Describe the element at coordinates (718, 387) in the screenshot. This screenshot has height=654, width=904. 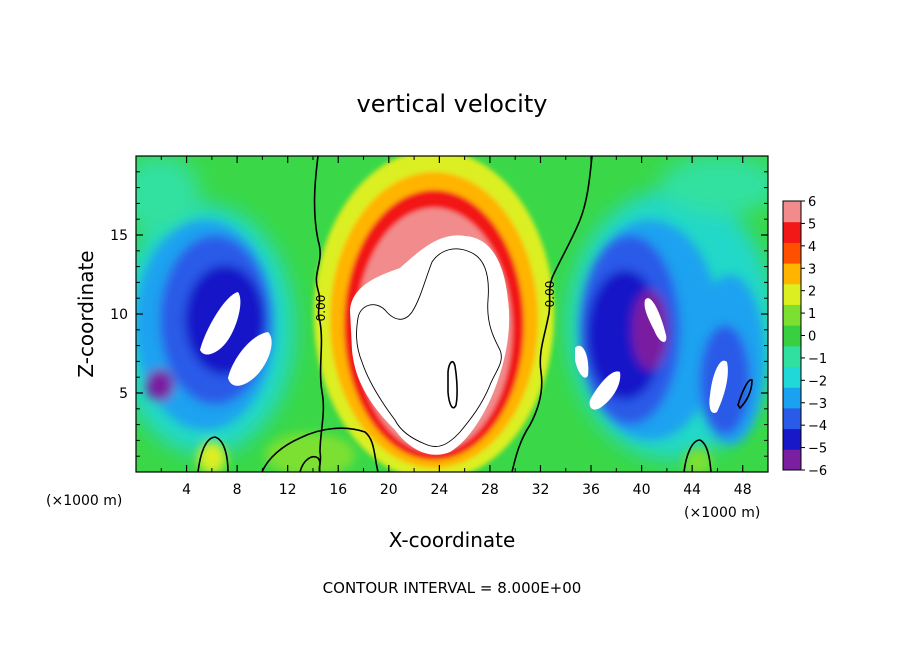
I see `right-core-far` at that location.